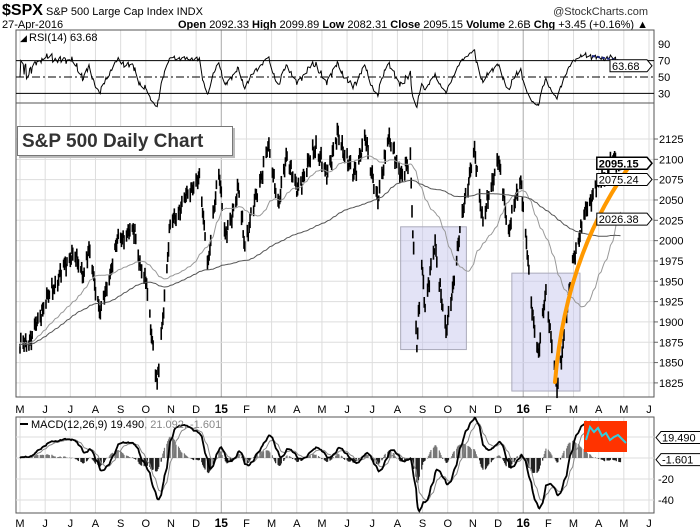 This screenshot has width=700, height=530. What do you see at coordinates (264, 25) in the screenshot?
I see `high-label: High` at bounding box center [264, 25].